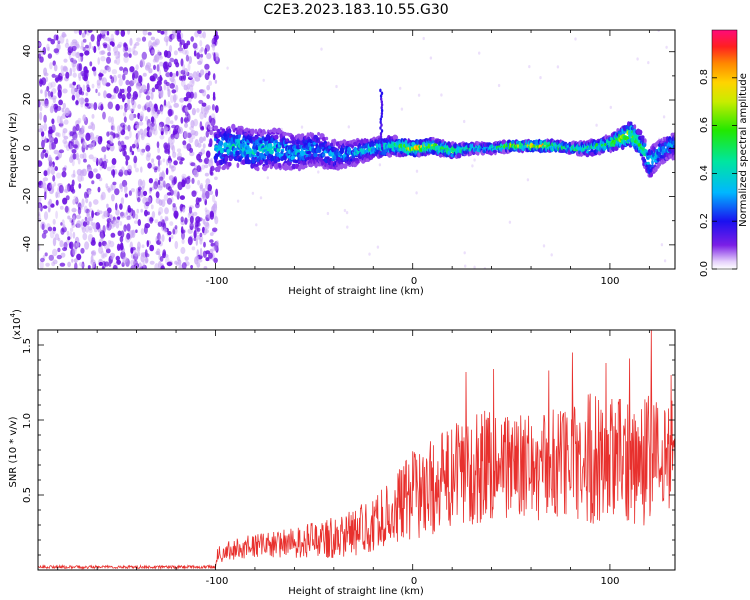  I want to click on colorbar-tick-label: 0.4, so click(704, 173).